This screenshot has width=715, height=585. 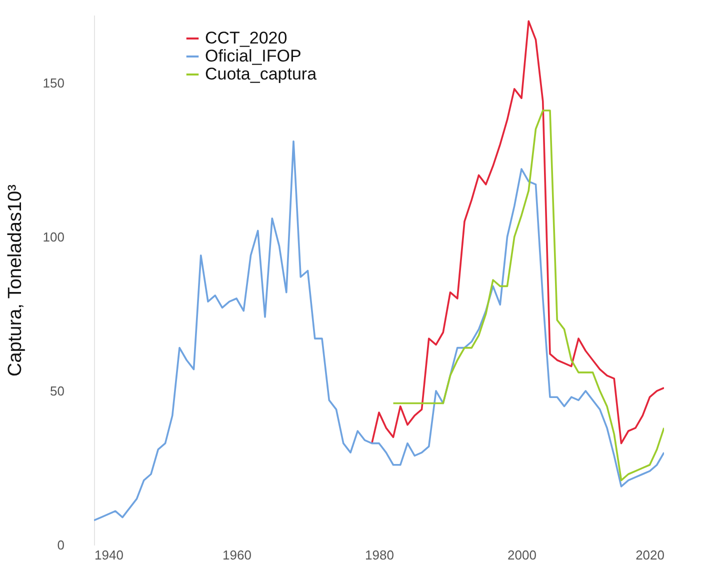 I want to click on x-tick-label: 1980, so click(x=379, y=555).